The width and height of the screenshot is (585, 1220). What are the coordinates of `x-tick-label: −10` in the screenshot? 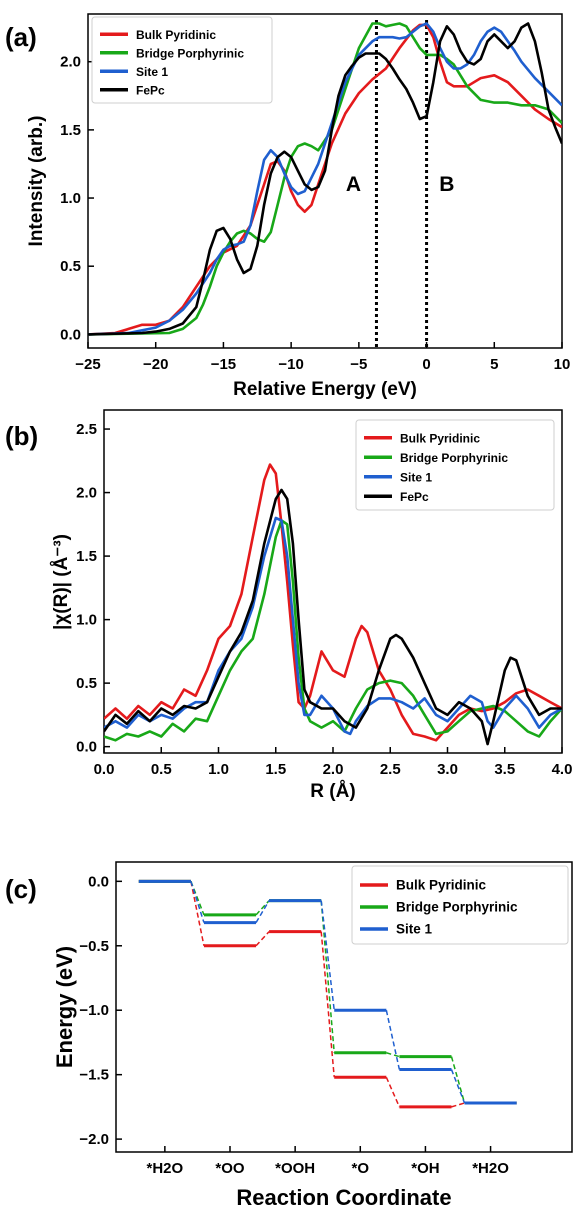 It's located at (290, 364).